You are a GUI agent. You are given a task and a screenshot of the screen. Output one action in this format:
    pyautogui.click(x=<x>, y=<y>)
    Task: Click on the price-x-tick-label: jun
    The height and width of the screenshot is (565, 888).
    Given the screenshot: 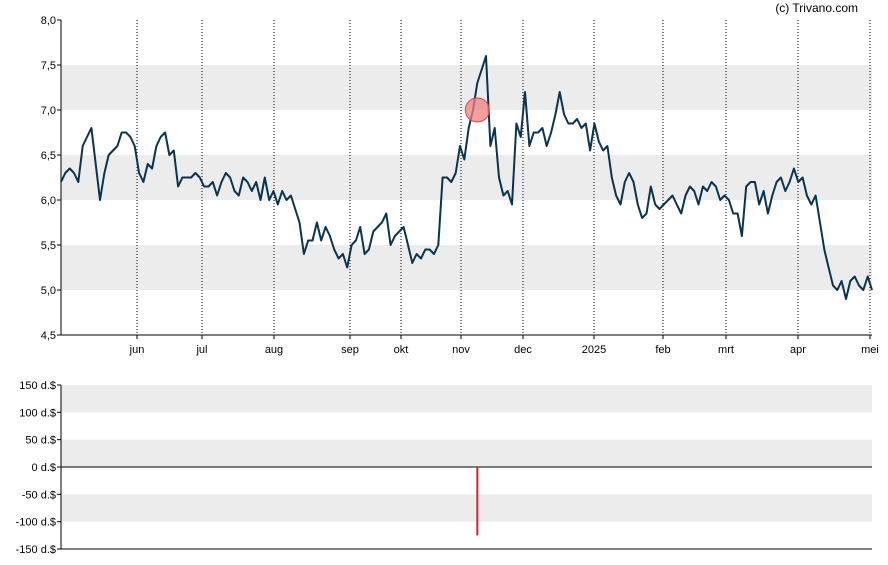 What is the action you would take?
    pyautogui.click(x=137, y=350)
    